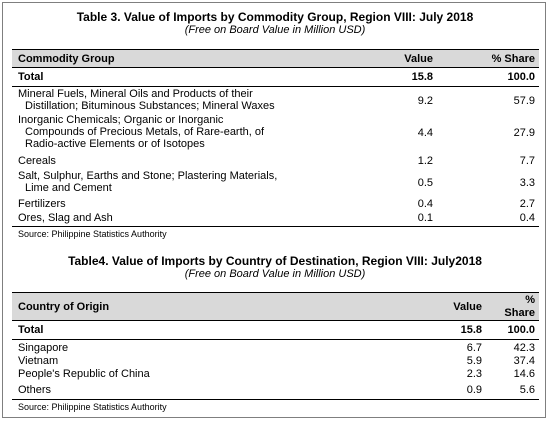 The height and width of the screenshot is (422, 550). I want to click on commodity-value: 0.1, so click(425, 218).